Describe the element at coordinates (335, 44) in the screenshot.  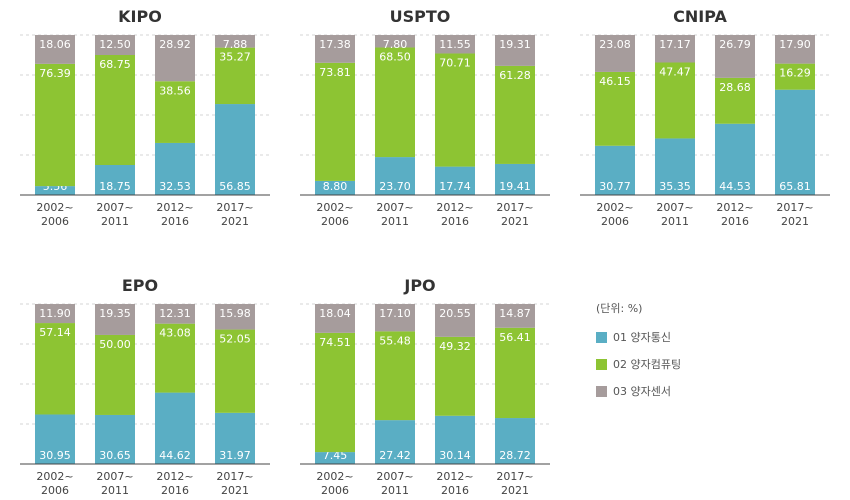
I see `data-label: 17.38` at that location.